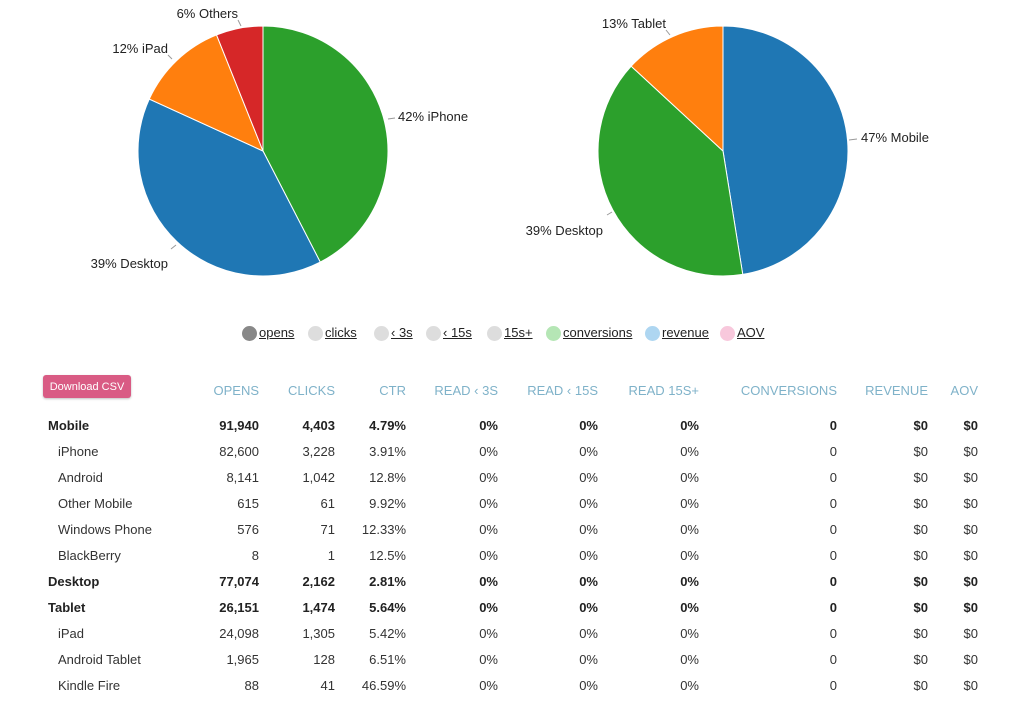 The image size is (1019, 725). Describe the element at coordinates (80, 477) in the screenshot. I see `row-label: Android` at that location.